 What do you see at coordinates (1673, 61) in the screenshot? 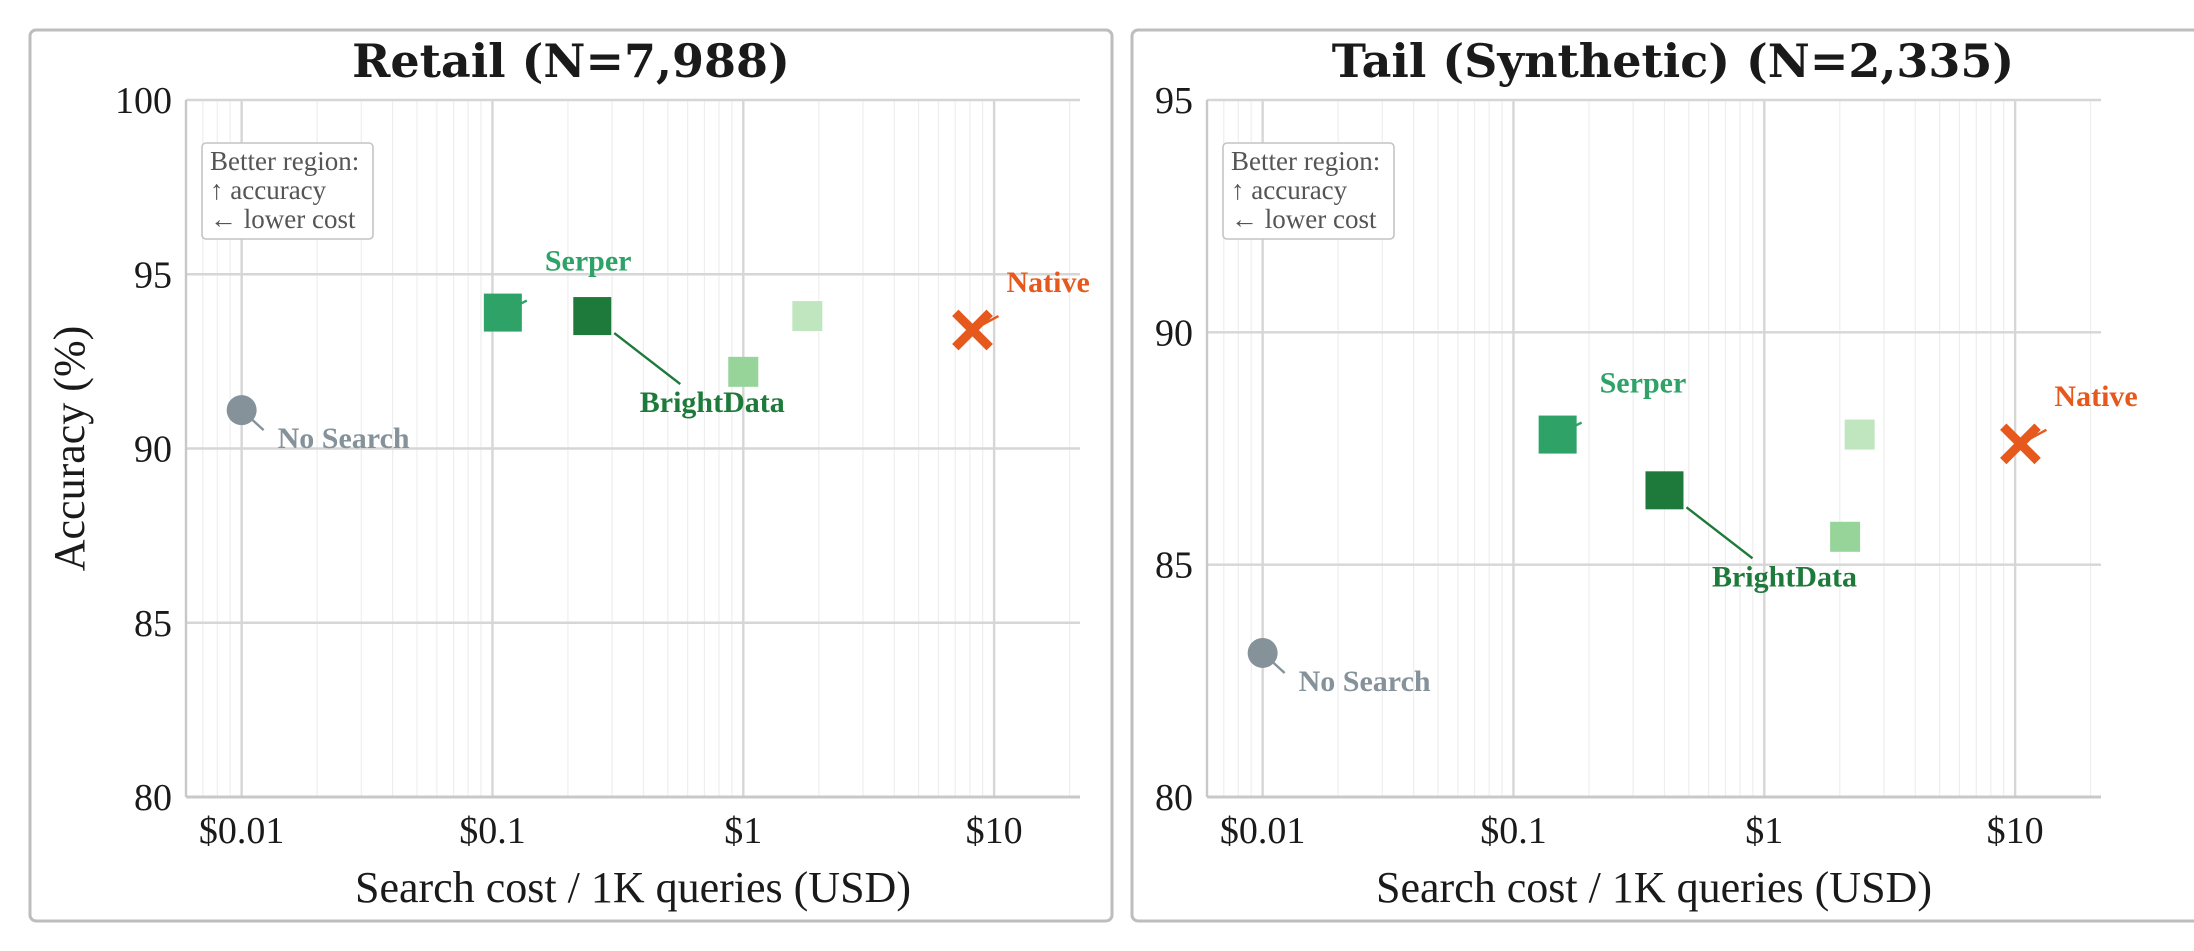
I see `chart-title: Tail (Synthetic) (N=2,335)` at bounding box center [1673, 61].